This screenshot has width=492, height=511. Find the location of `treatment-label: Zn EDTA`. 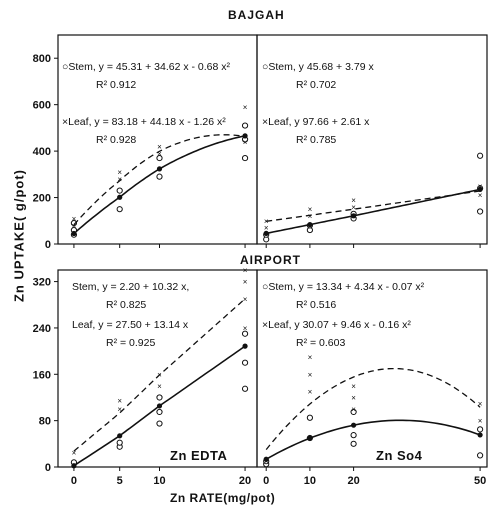

treatment-label: Zn EDTA is located at coordinates (199, 455).